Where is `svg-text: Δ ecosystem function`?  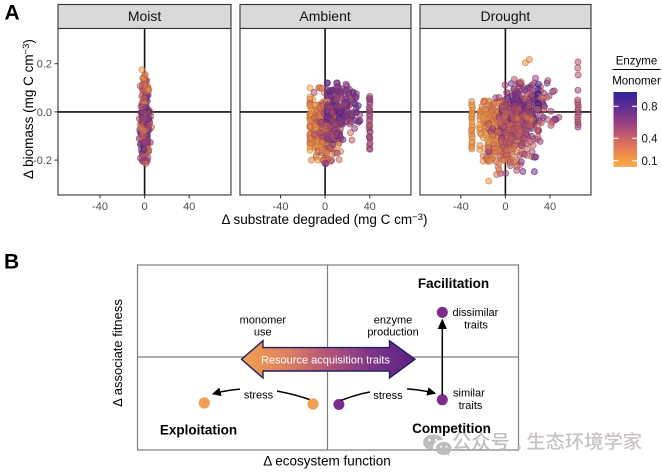 svg-text: Δ ecosystem function is located at coordinates (327, 461).